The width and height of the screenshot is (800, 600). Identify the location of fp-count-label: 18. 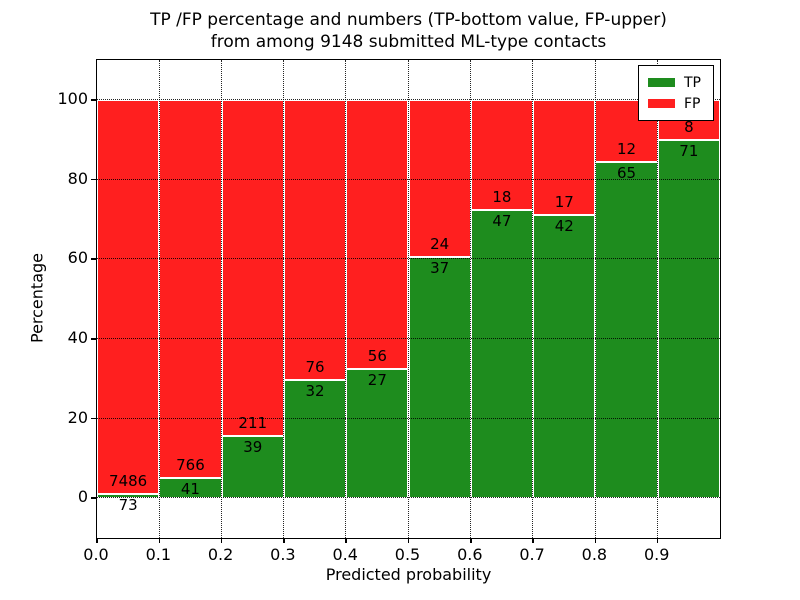
(502, 197).